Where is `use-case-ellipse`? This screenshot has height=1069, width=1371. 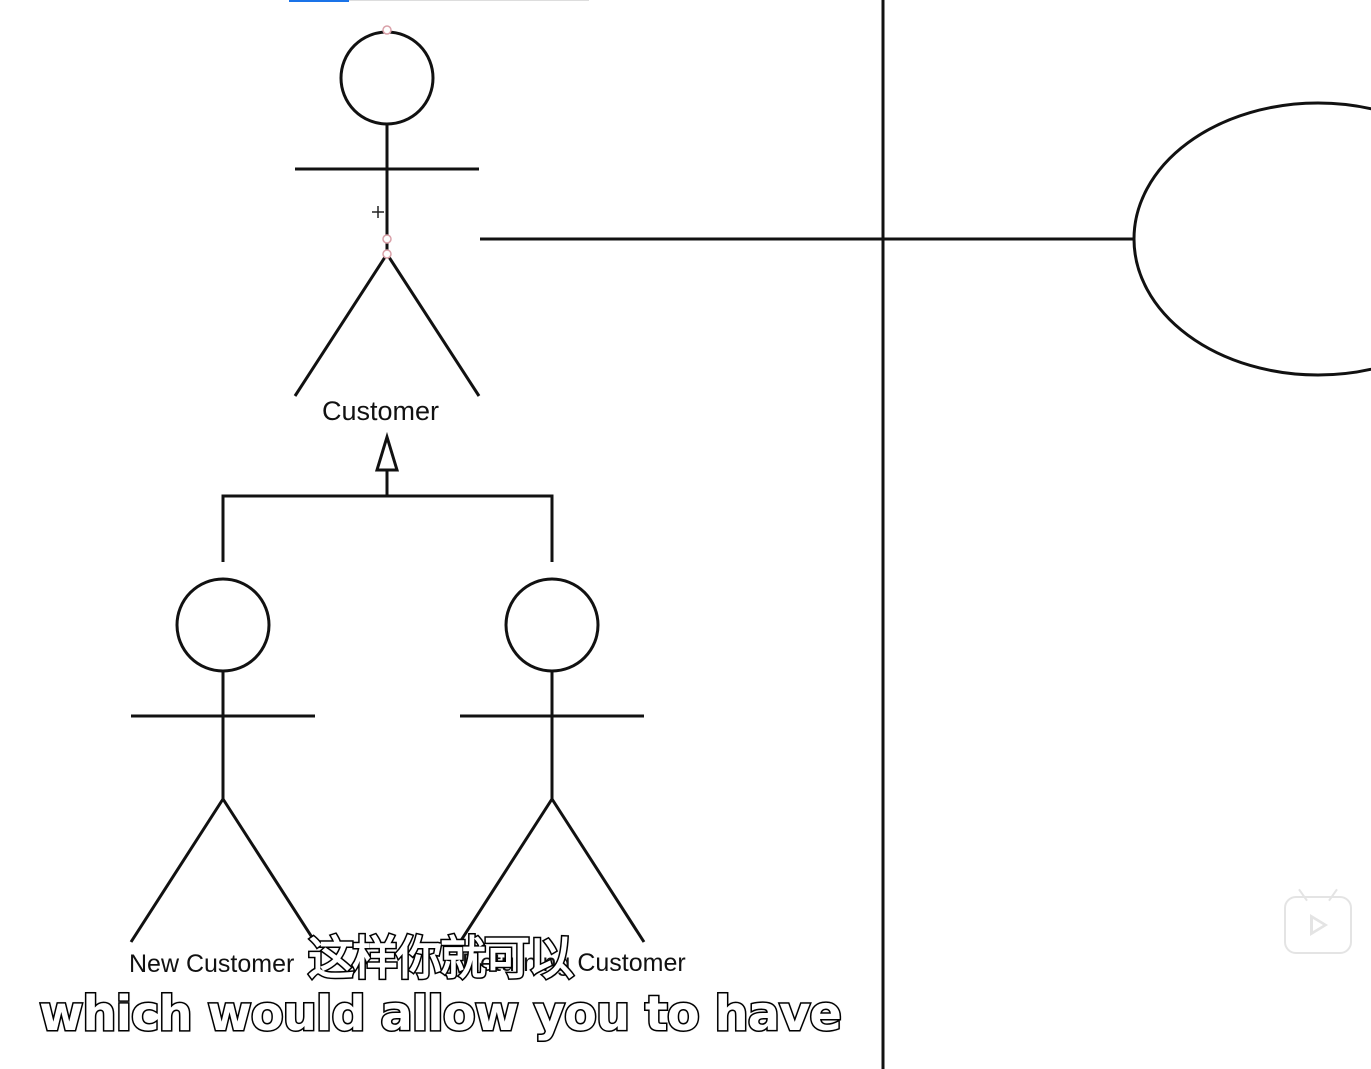
use-case-ellipse is located at coordinates (1251, 239).